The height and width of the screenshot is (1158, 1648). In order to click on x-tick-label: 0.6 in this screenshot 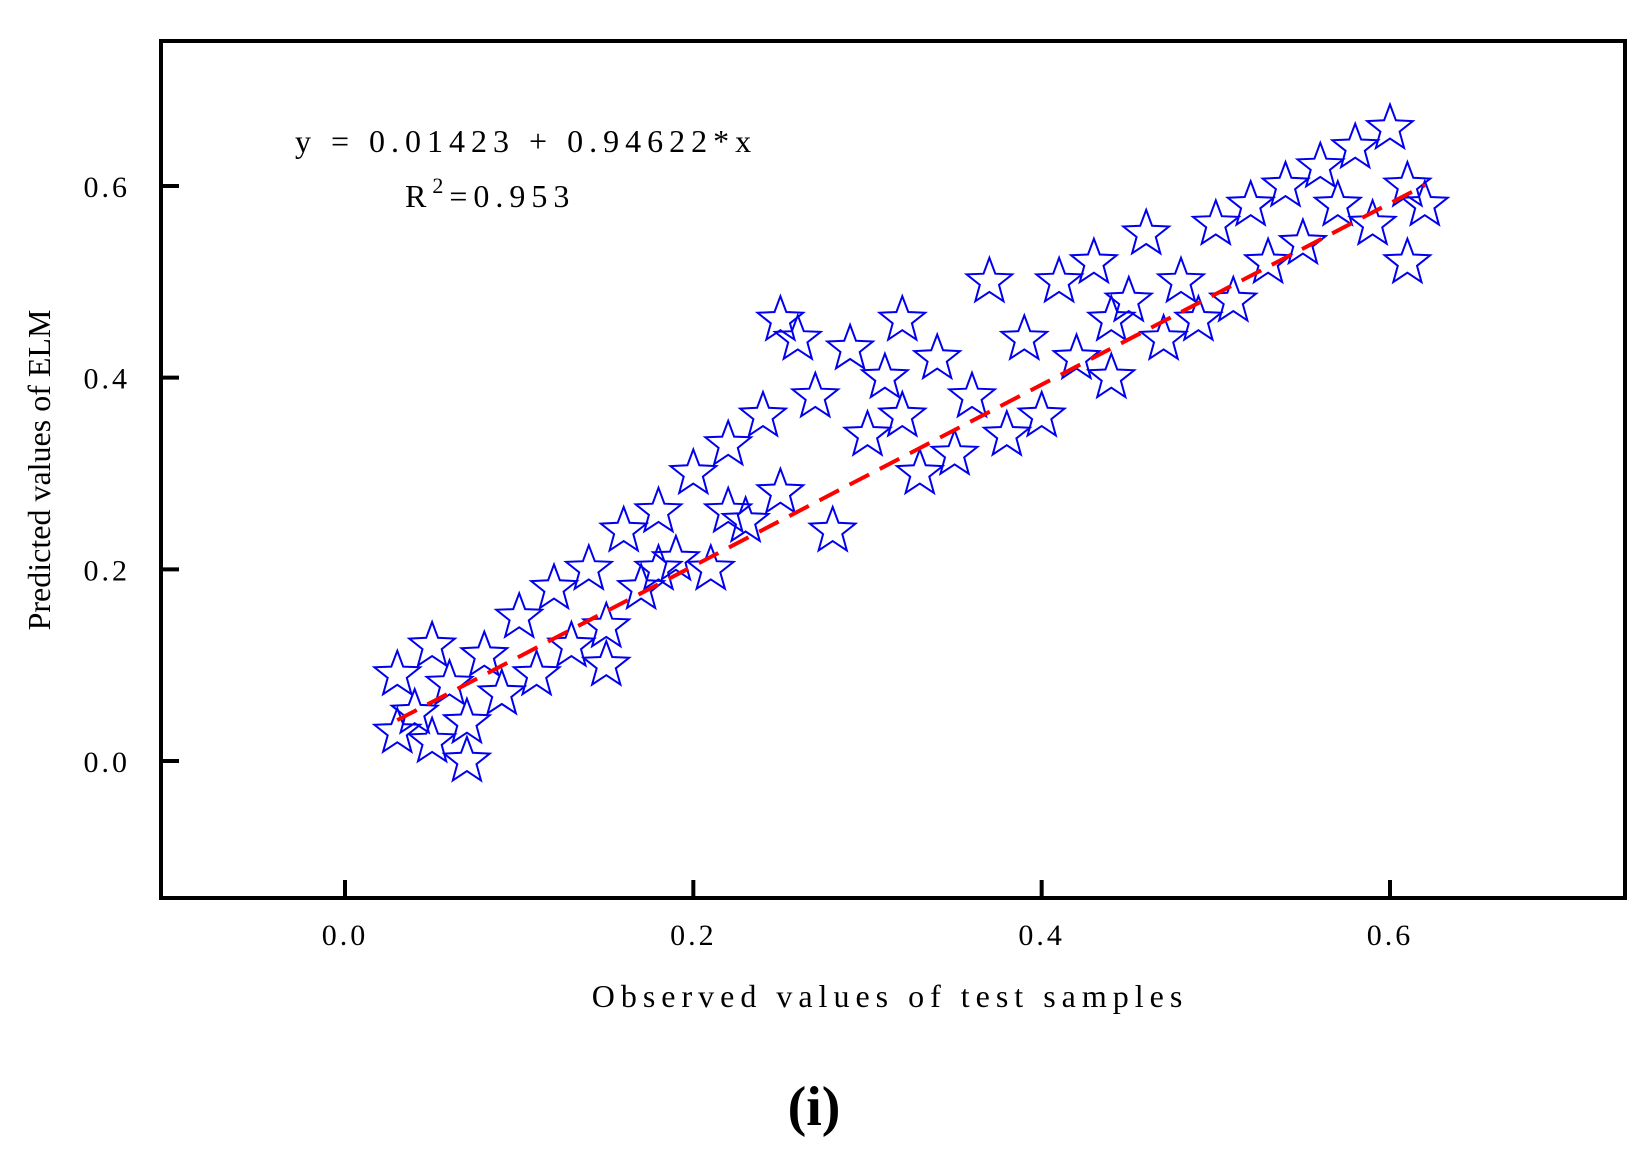, I will do `click(1390, 935)`.